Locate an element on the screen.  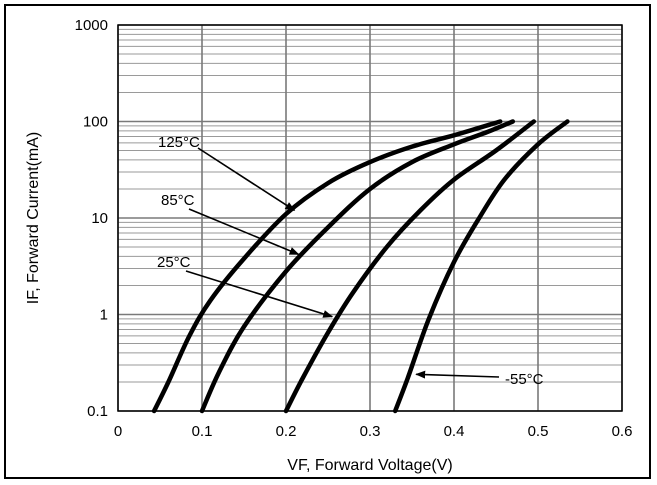
annotation-label: -55°C is located at coordinates (524, 379).